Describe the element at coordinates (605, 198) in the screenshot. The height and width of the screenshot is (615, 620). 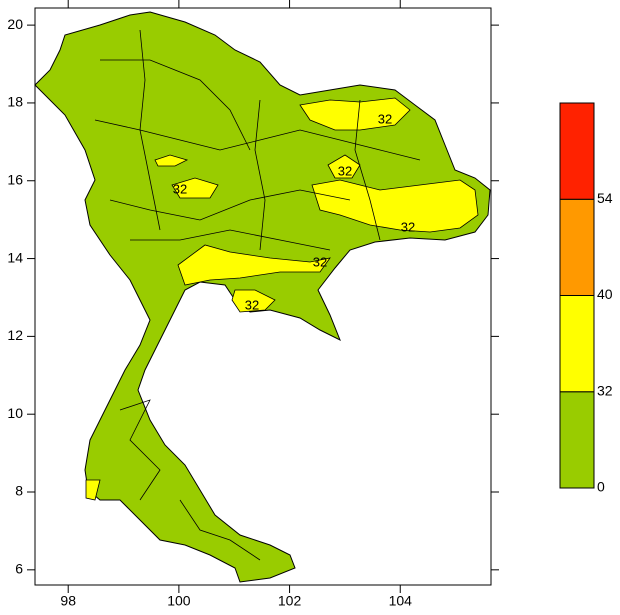
I see `colorbar-label: 54` at that location.